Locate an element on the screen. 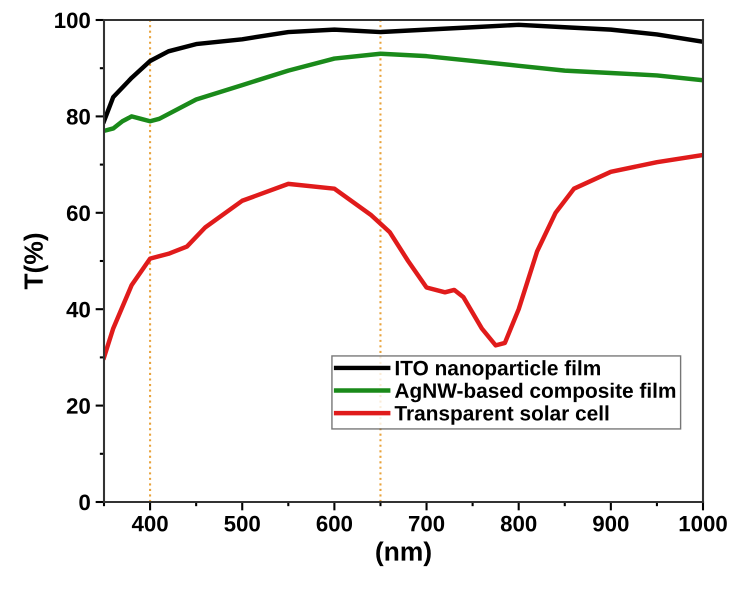 Image resolution: width=745 pixels, height=596 pixels. y-tick-label: 60 is located at coordinates (78, 213).